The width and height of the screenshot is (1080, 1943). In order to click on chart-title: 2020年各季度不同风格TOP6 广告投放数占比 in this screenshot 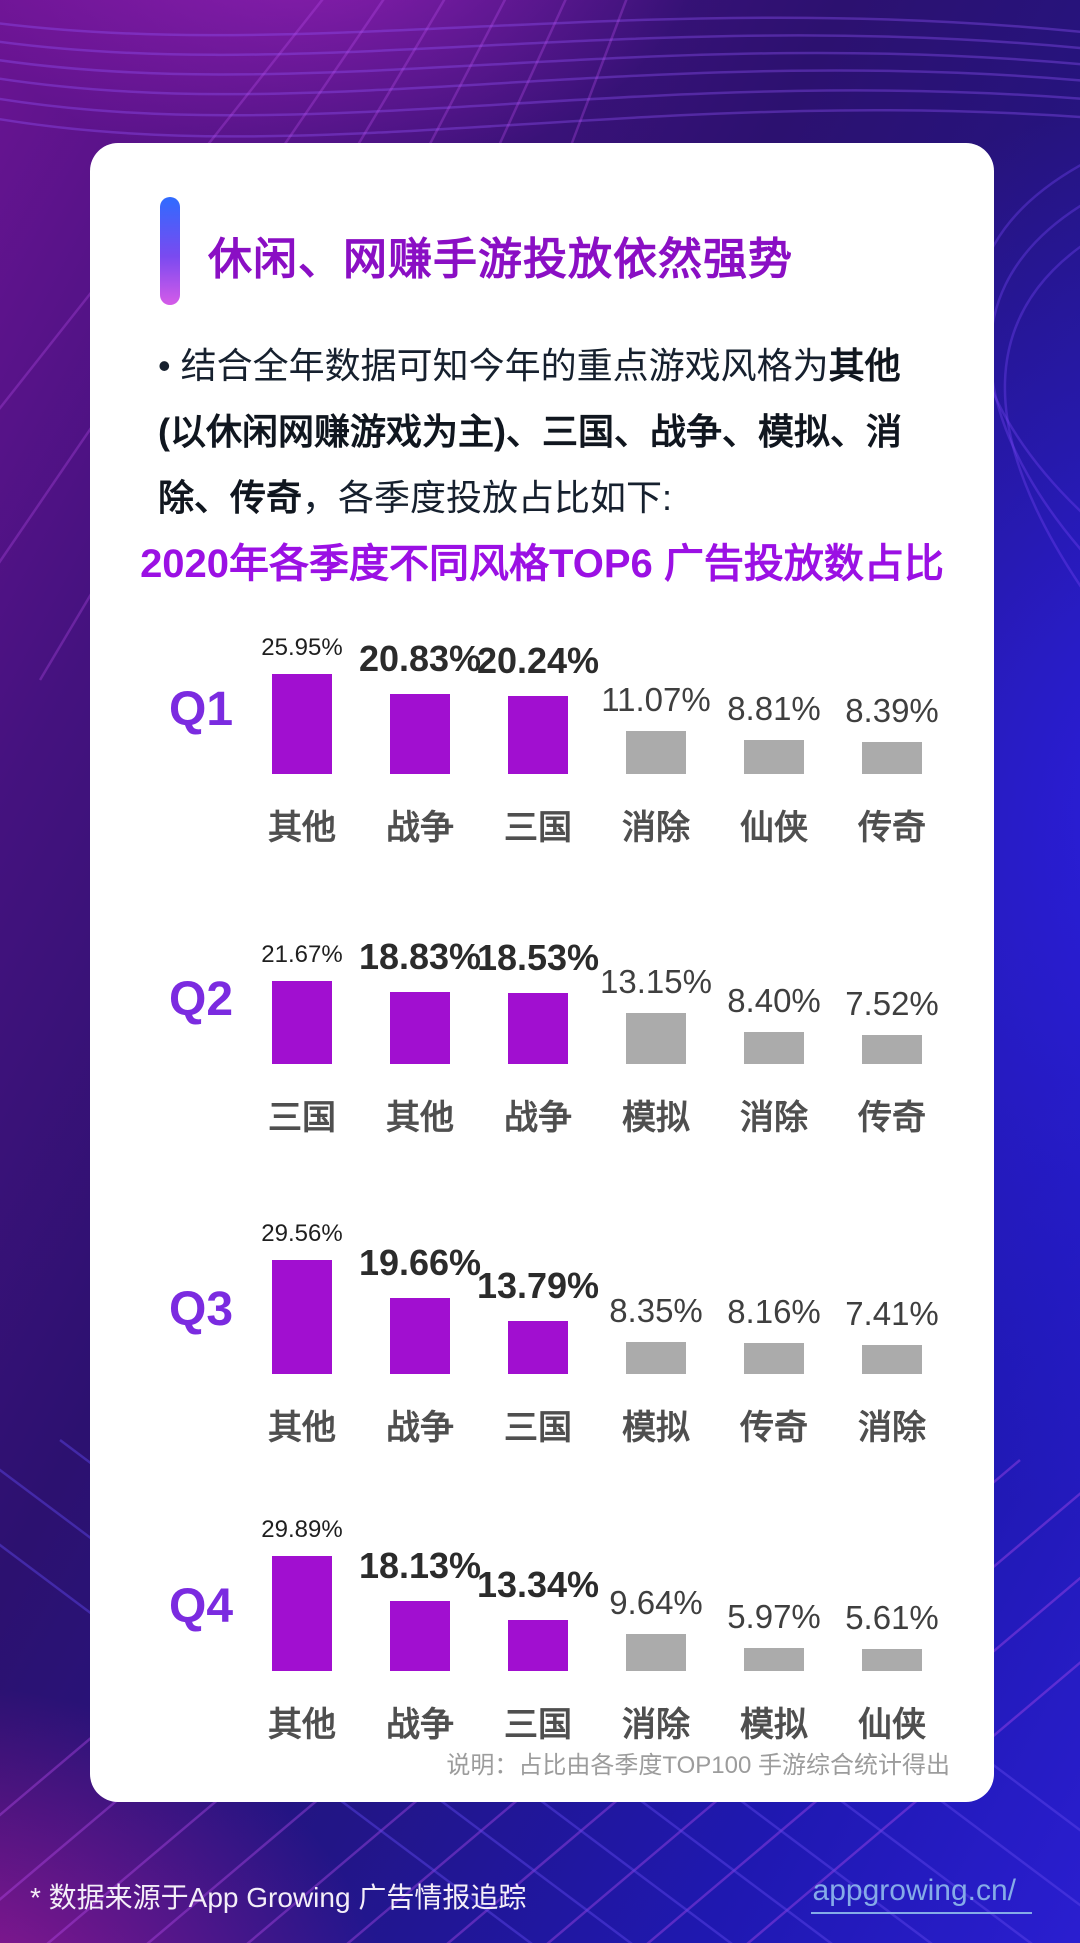, I will do `click(542, 564)`.